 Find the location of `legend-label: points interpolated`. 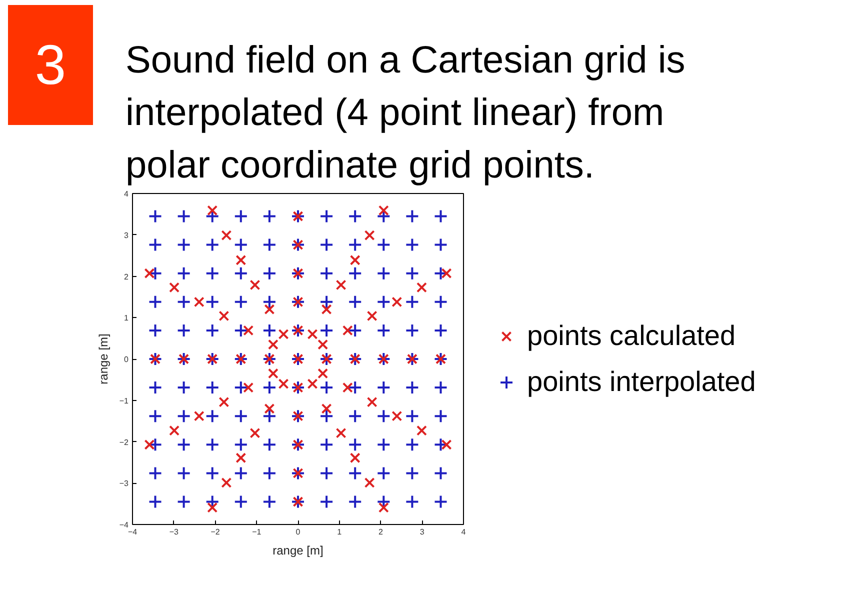

legend-label: points interpolated is located at coordinates (641, 382).